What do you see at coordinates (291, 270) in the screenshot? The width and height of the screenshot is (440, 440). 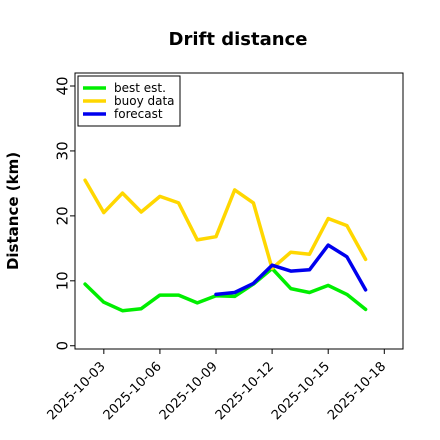 I see `series-line-forecast` at bounding box center [291, 270].